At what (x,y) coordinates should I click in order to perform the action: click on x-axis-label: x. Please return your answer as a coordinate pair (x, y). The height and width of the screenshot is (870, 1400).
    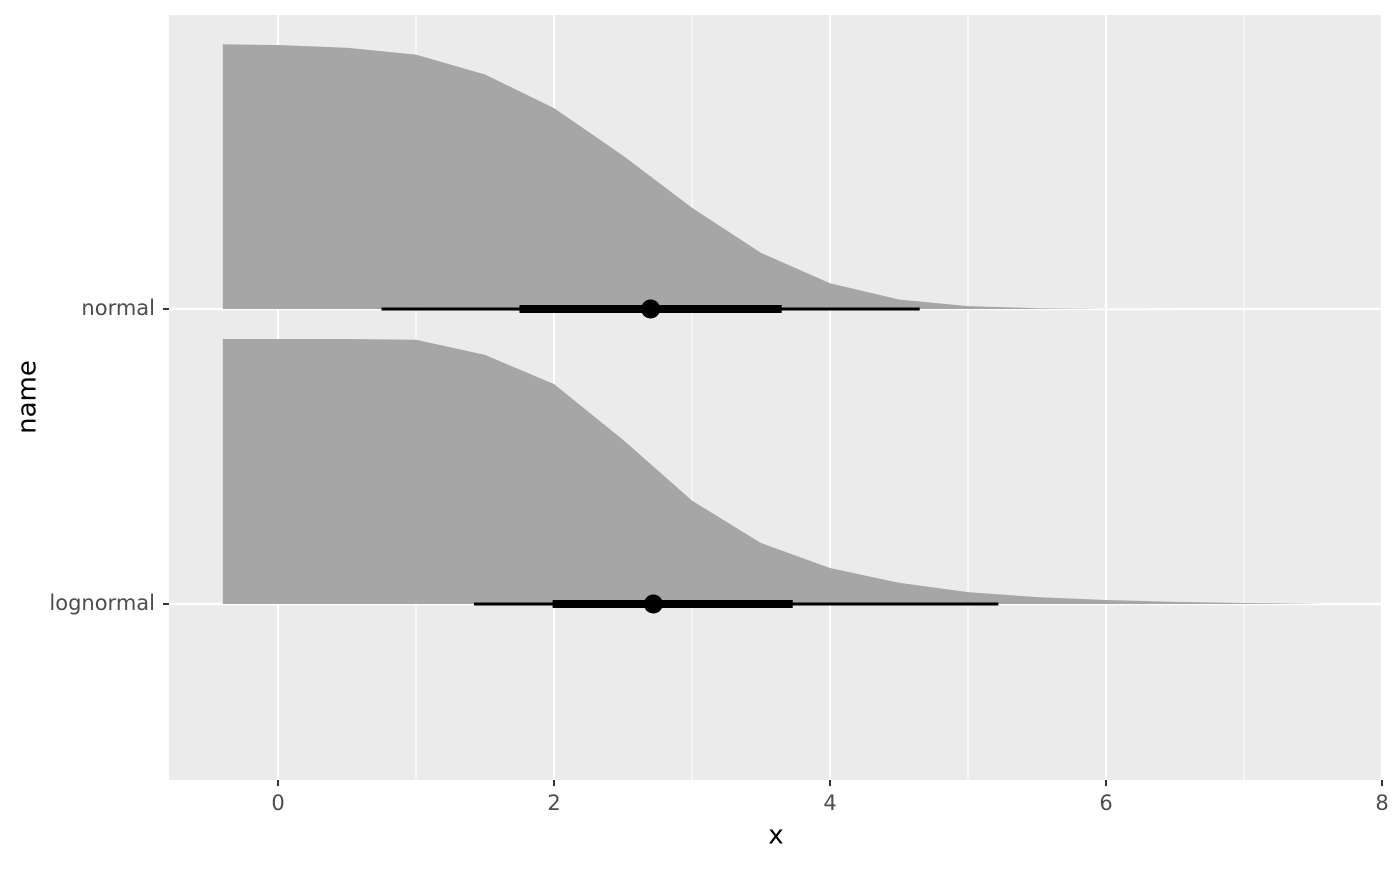
    Looking at the image, I should click on (775, 836).